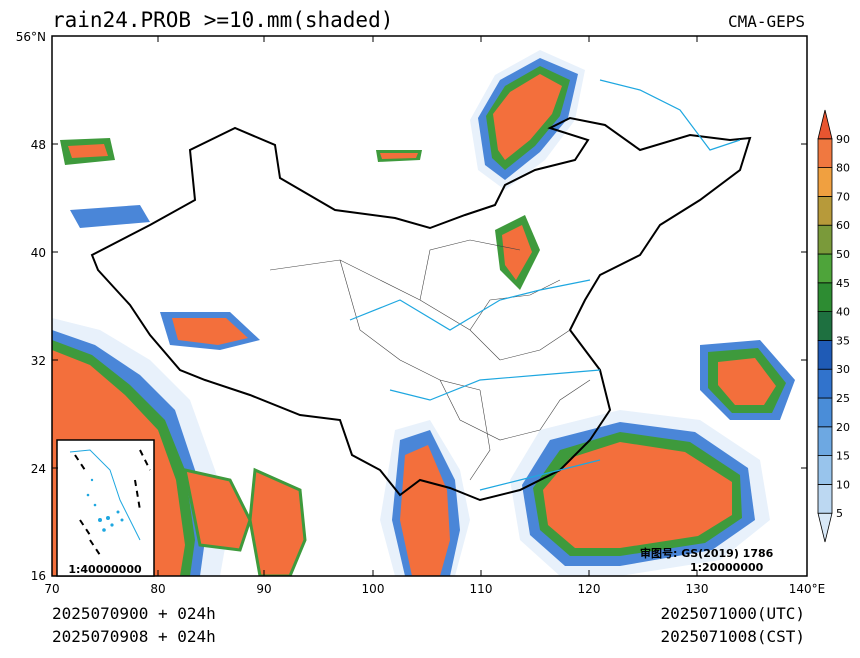 The width and height of the screenshot is (860, 658). Describe the element at coordinates (38, 145) in the screenshot. I see `lat-label: 48` at that location.